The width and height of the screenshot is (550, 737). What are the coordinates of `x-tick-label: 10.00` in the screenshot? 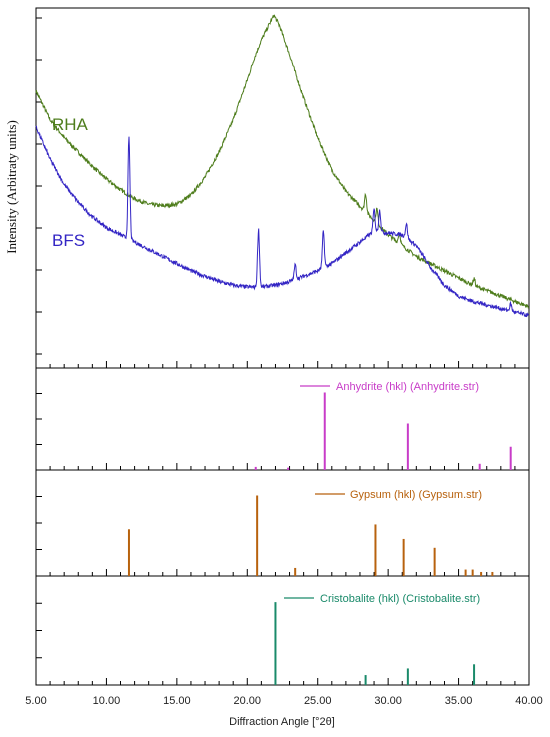 It's located at (107, 701).